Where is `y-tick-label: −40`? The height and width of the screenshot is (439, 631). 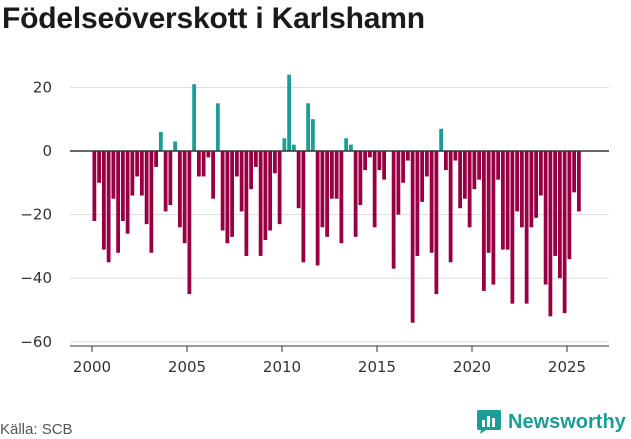 y-tick-label: −40 is located at coordinates (36, 278).